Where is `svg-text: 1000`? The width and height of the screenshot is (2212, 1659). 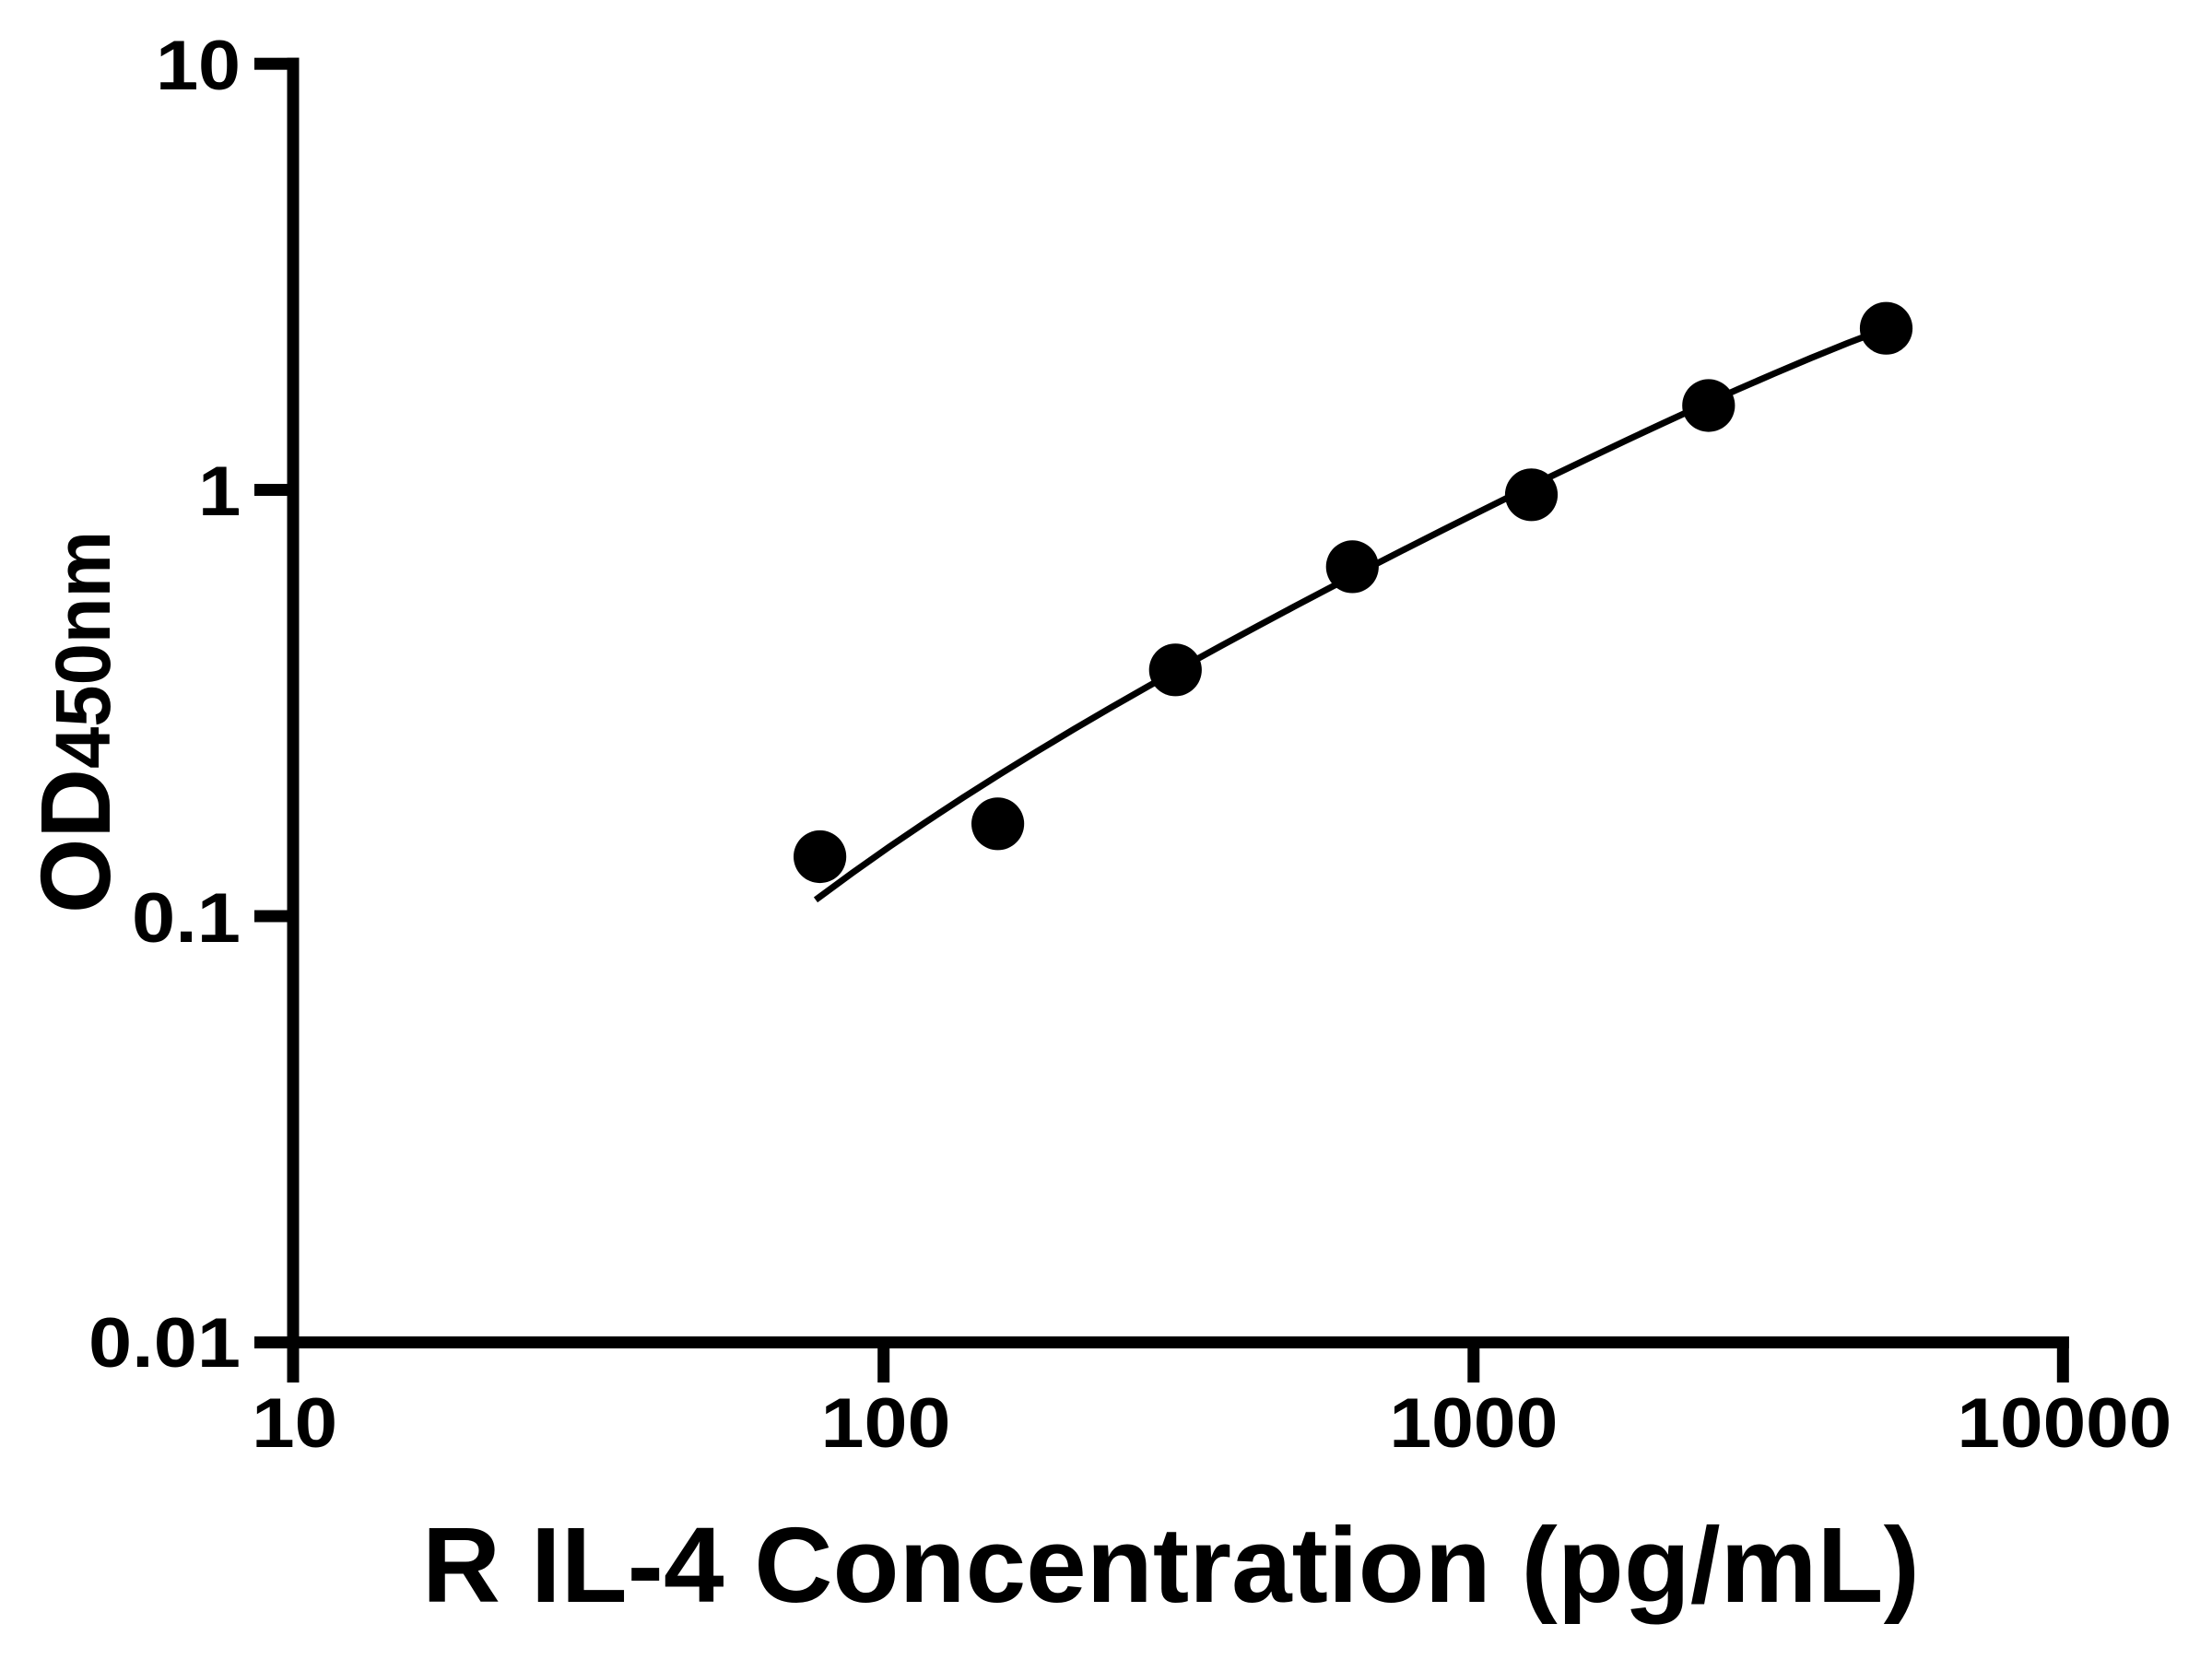 svg-text: 1000 is located at coordinates (1473, 1423).